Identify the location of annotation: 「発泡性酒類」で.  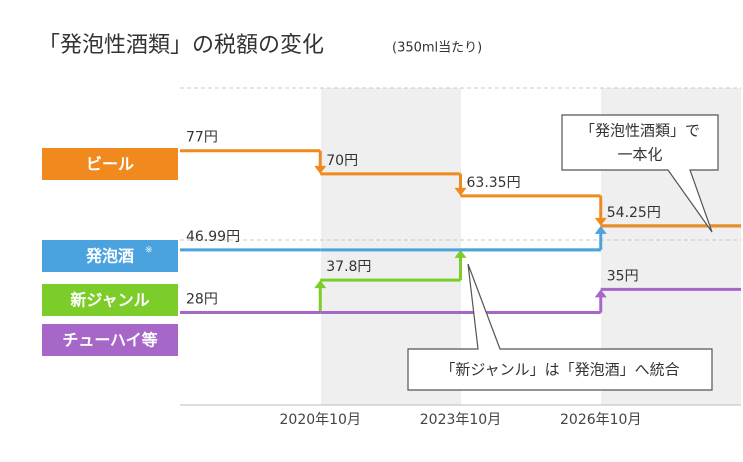
(640, 131).